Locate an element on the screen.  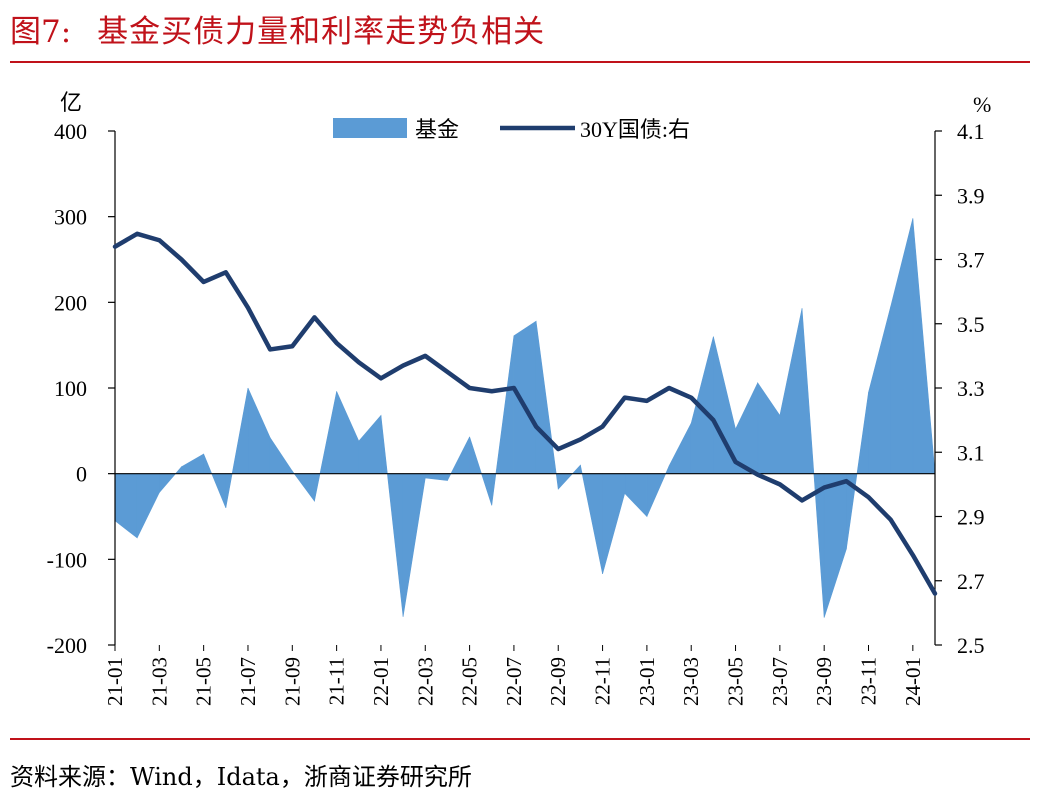
right-tick-label: 3.7 is located at coordinates (971, 260).